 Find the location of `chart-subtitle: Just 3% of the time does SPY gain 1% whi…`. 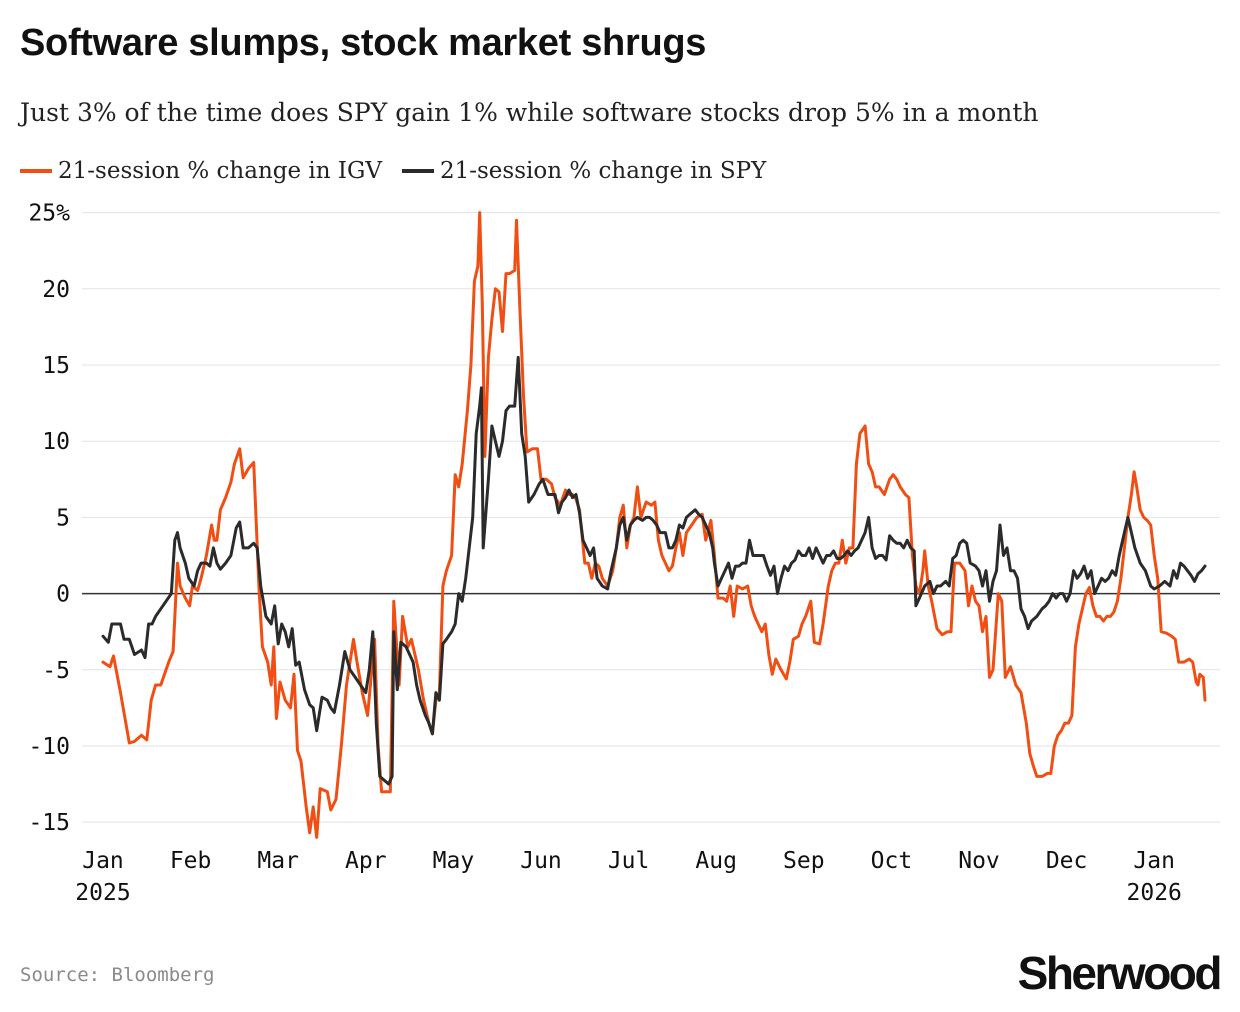

chart-subtitle: Just 3% of the time does SPY gain 1% whi… is located at coordinates (529, 112).